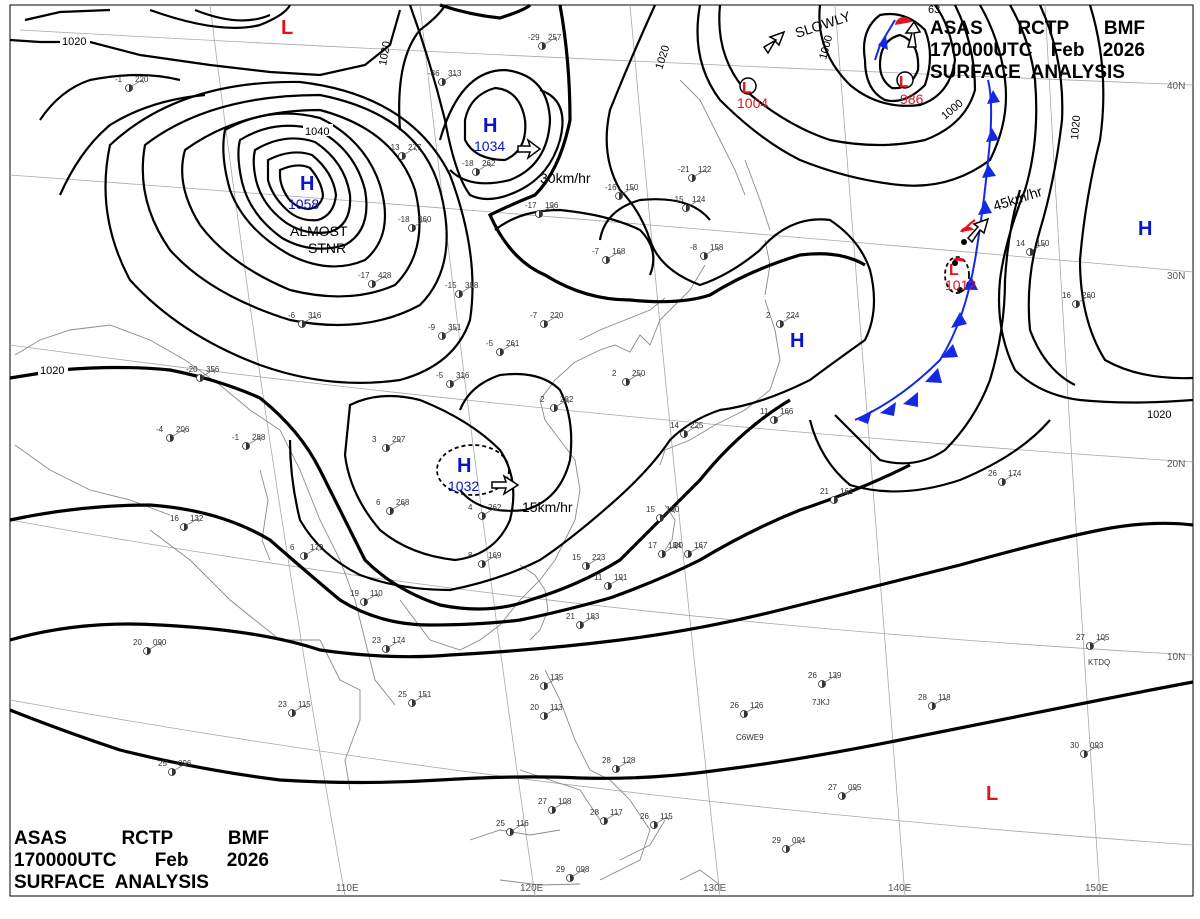  I want to click on lat-label: 20N, so click(1176, 464).